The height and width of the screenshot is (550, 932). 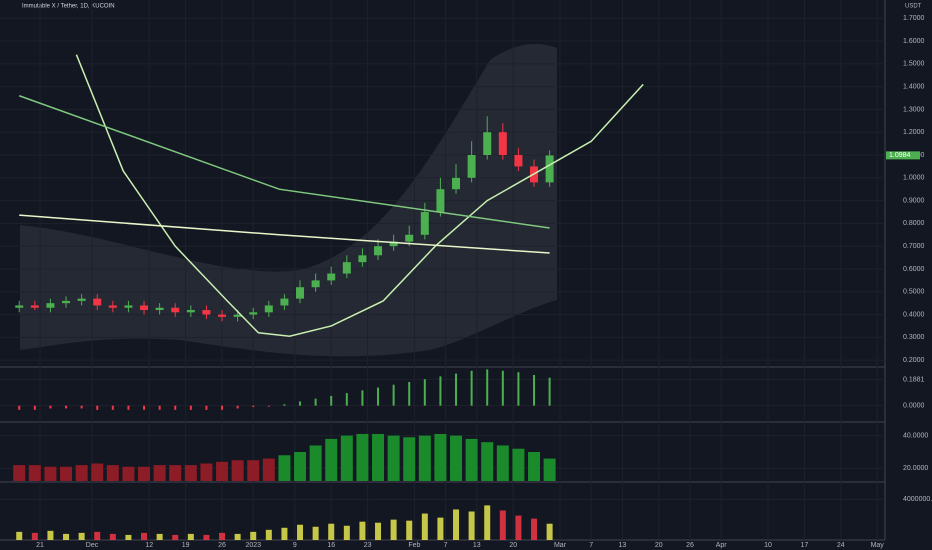 What do you see at coordinates (805, 545) in the screenshot?
I see `x-tick-label: 17` at bounding box center [805, 545].